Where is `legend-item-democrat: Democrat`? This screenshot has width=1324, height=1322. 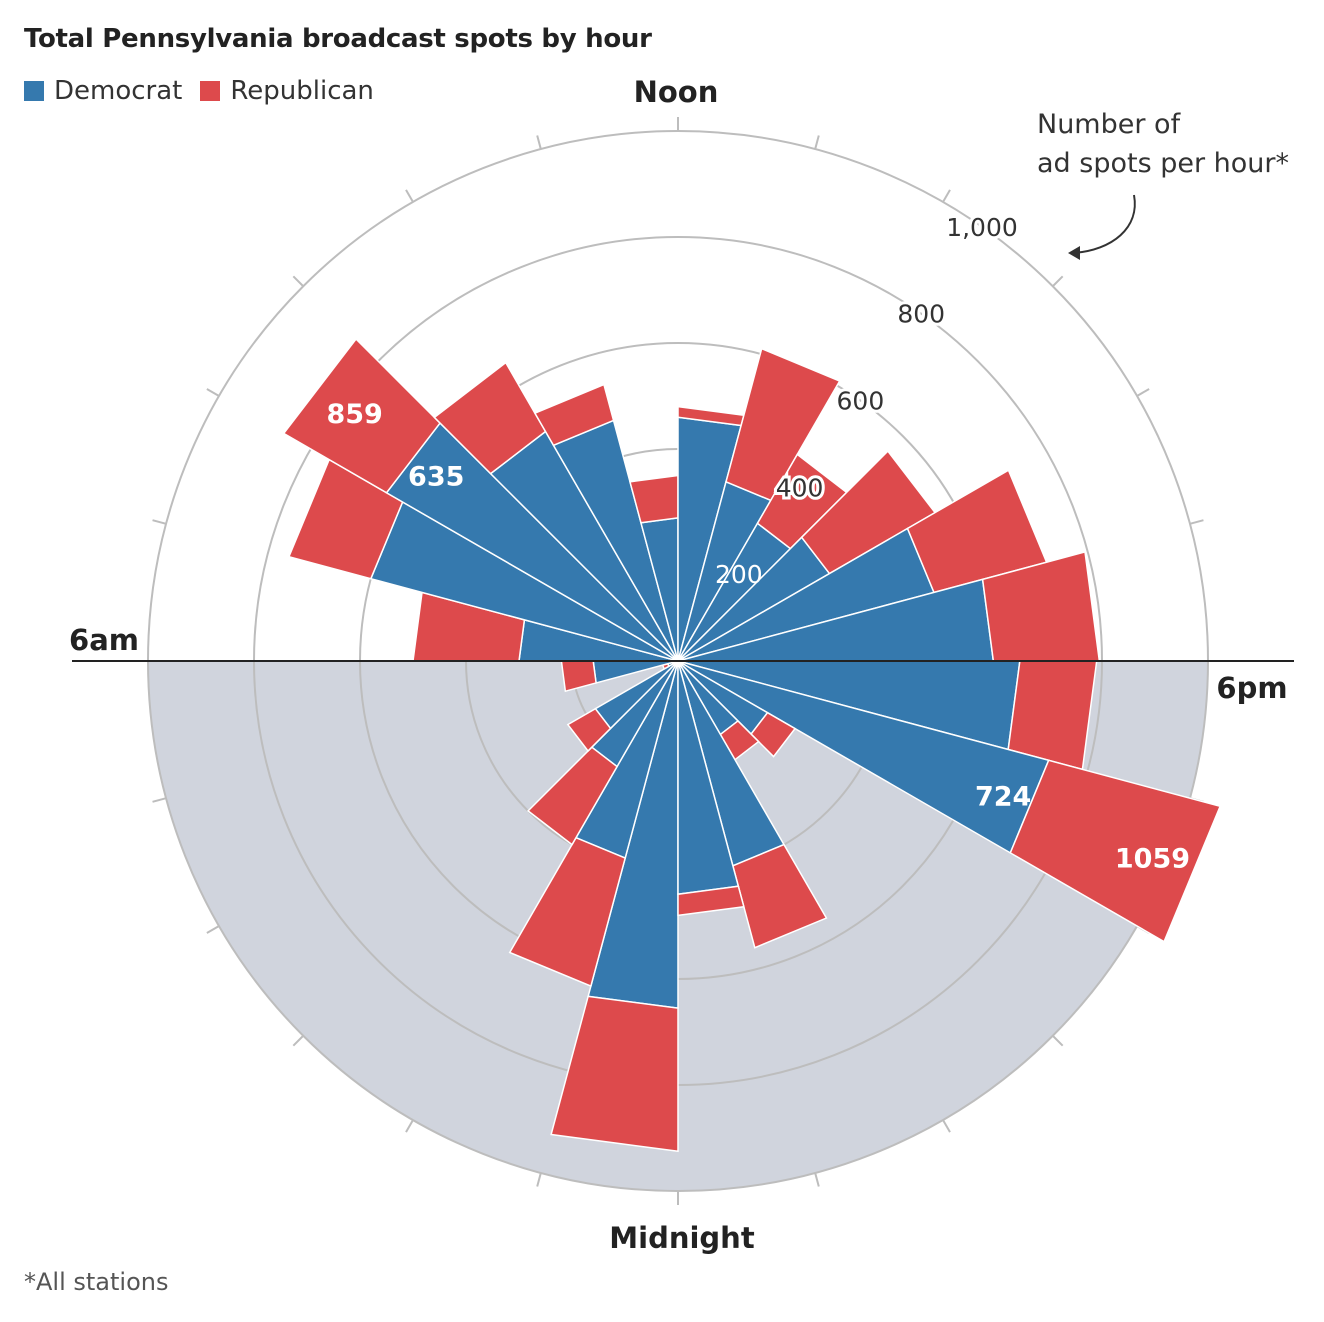
legend-item-democrat: Democrat is located at coordinates (103, 91).